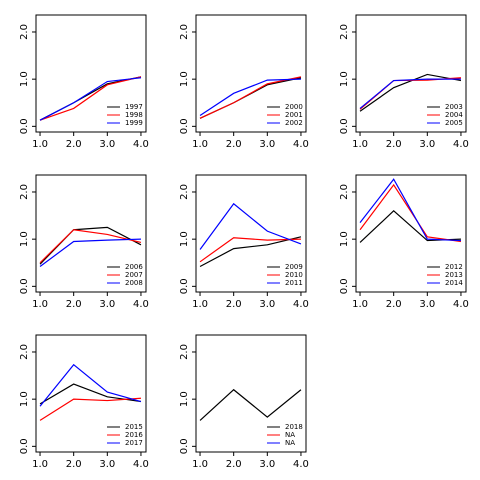 This screenshot has width=480, height=480. I want to click on legend-label: 2001, so click(294, 115).